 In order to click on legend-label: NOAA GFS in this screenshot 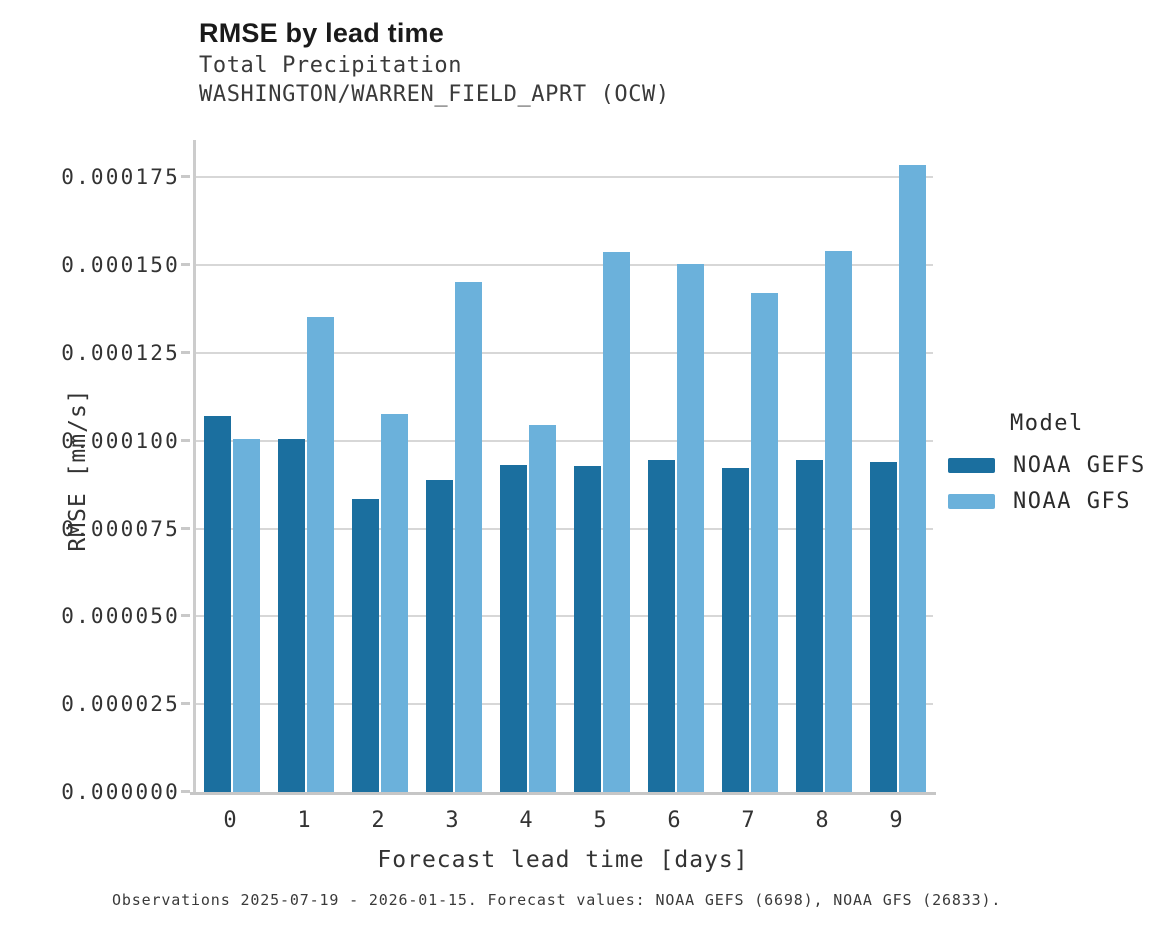, I will do `click(1072, 501)`.